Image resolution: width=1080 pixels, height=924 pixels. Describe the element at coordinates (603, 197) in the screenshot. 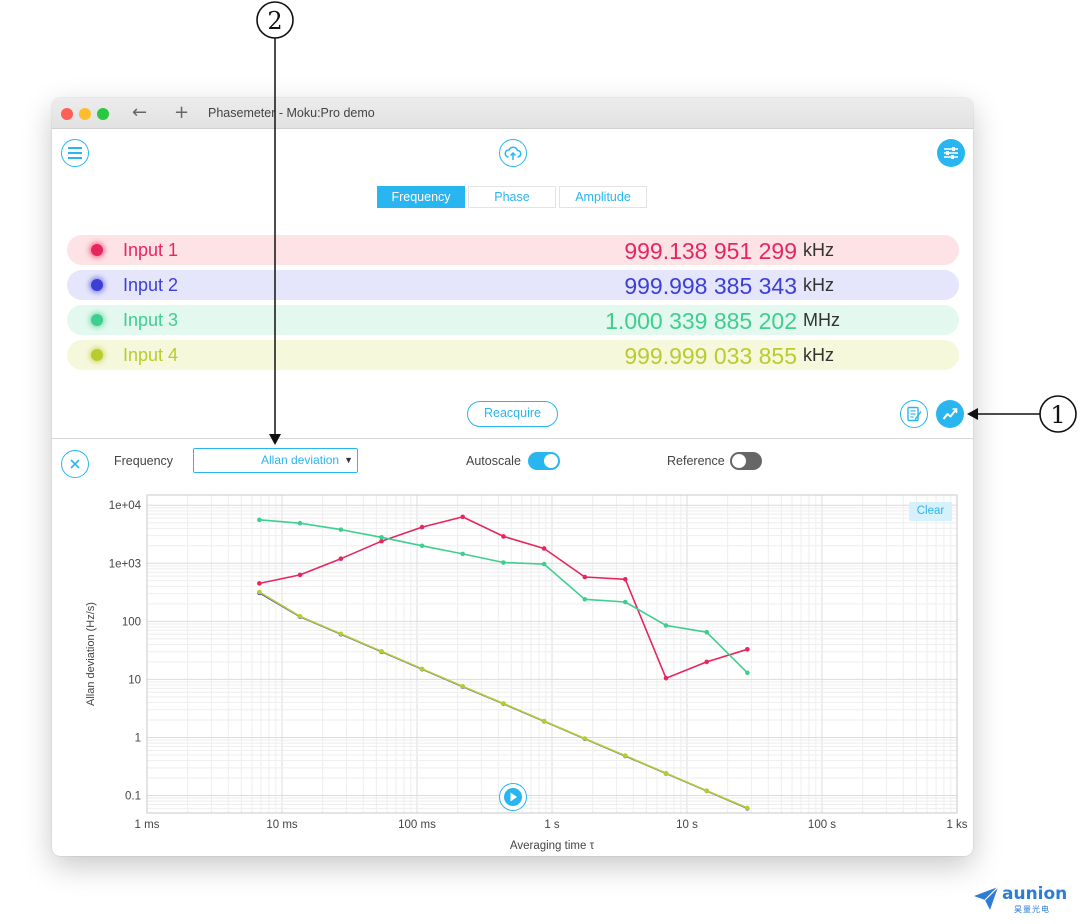

I see `tab-amplitude: Amplitude` at that location.